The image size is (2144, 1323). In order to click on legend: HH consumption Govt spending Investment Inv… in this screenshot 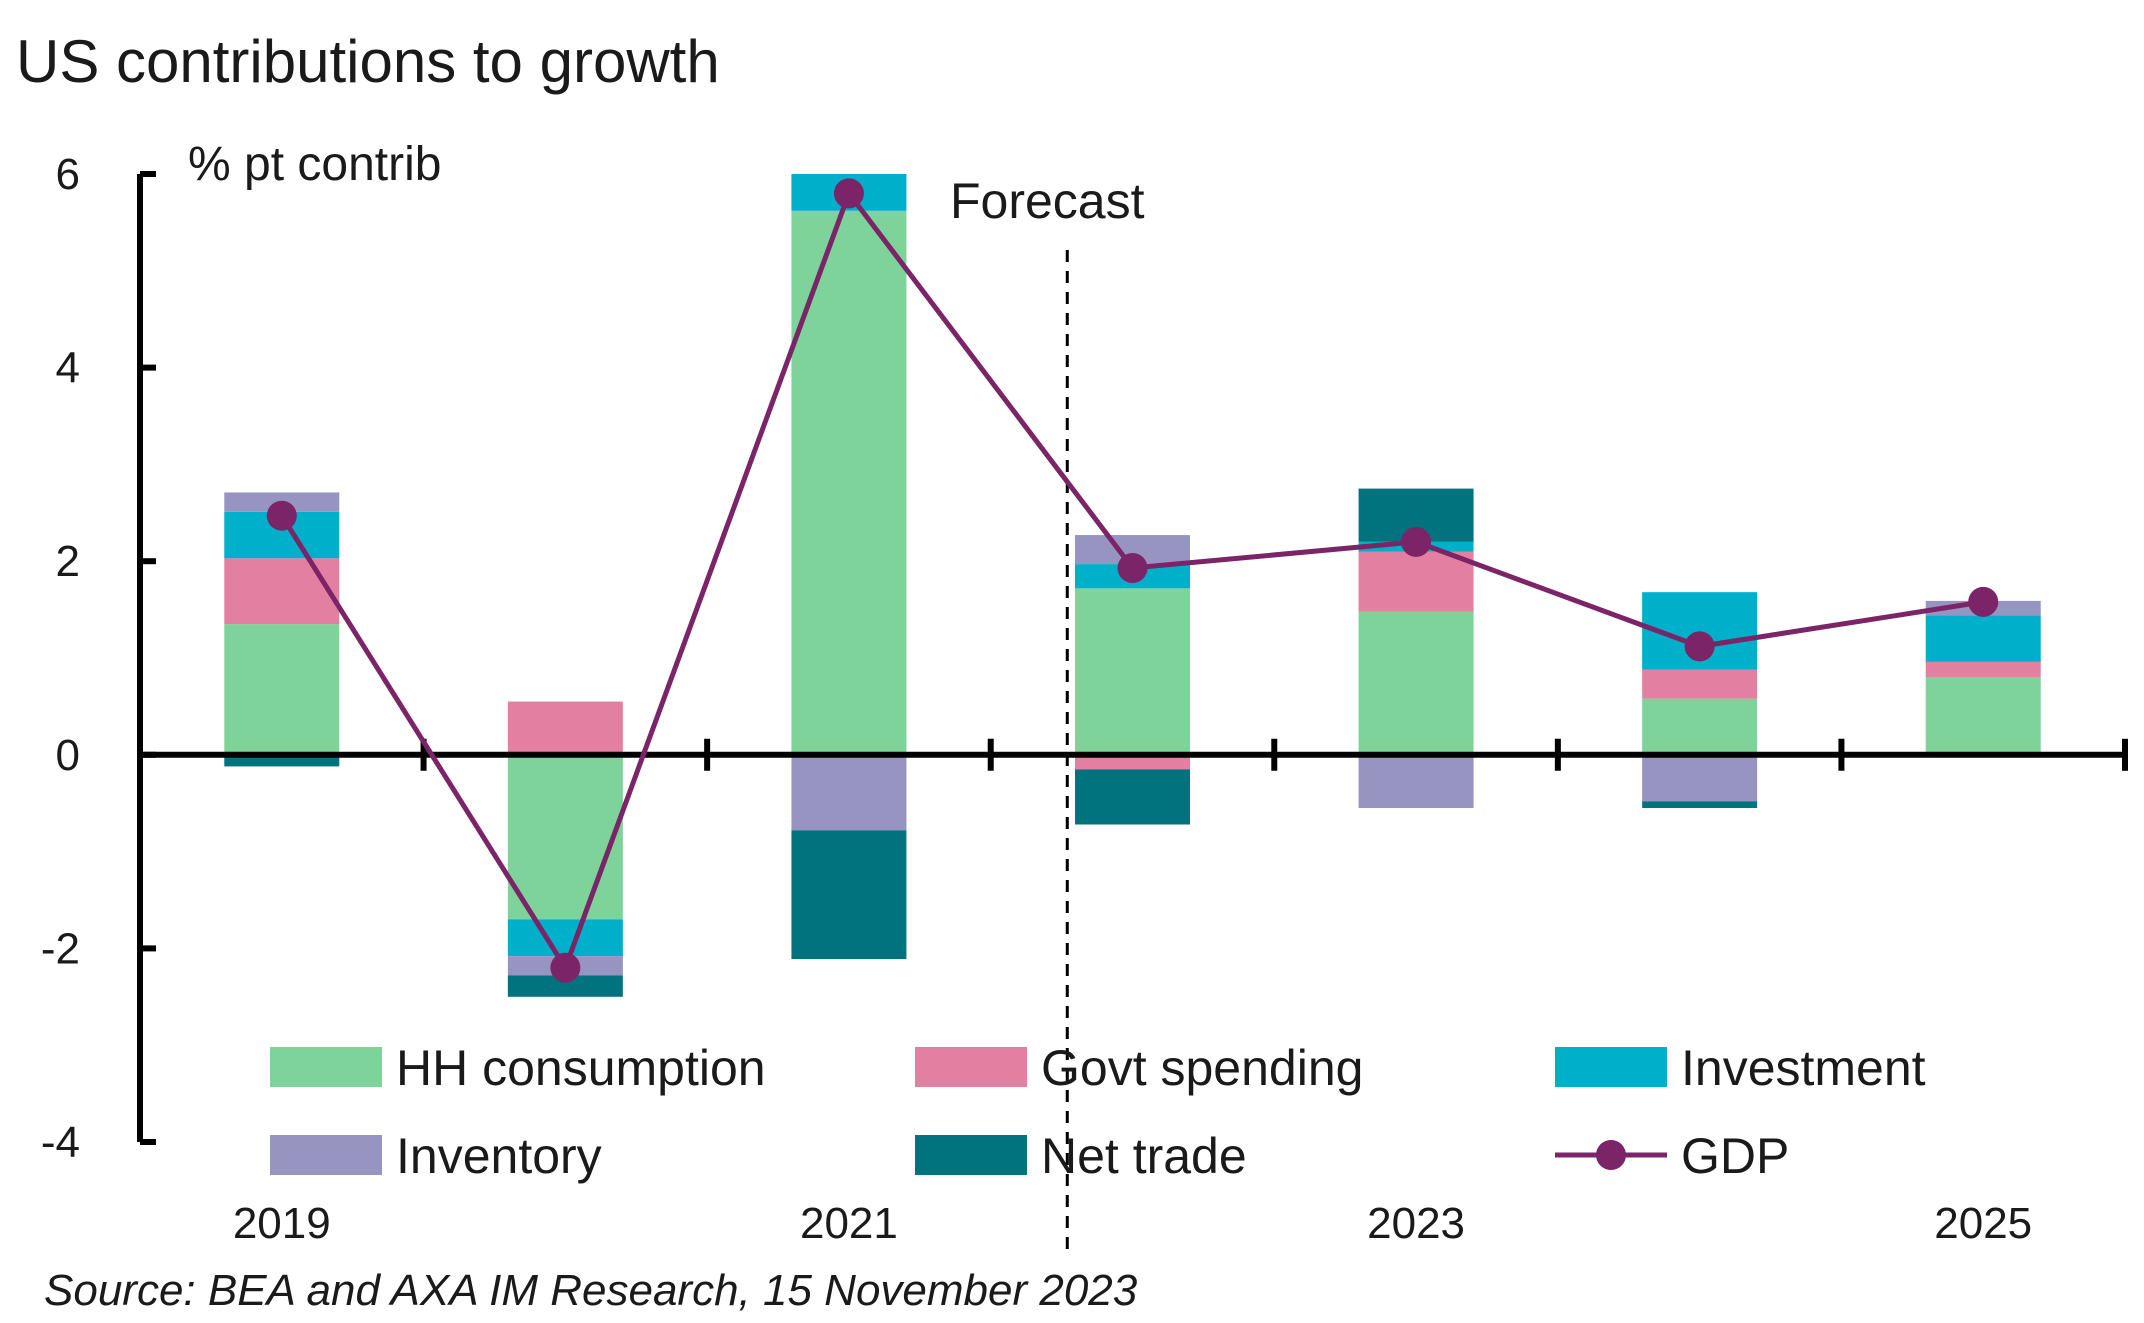, I will do `click(1098, 1112)`.